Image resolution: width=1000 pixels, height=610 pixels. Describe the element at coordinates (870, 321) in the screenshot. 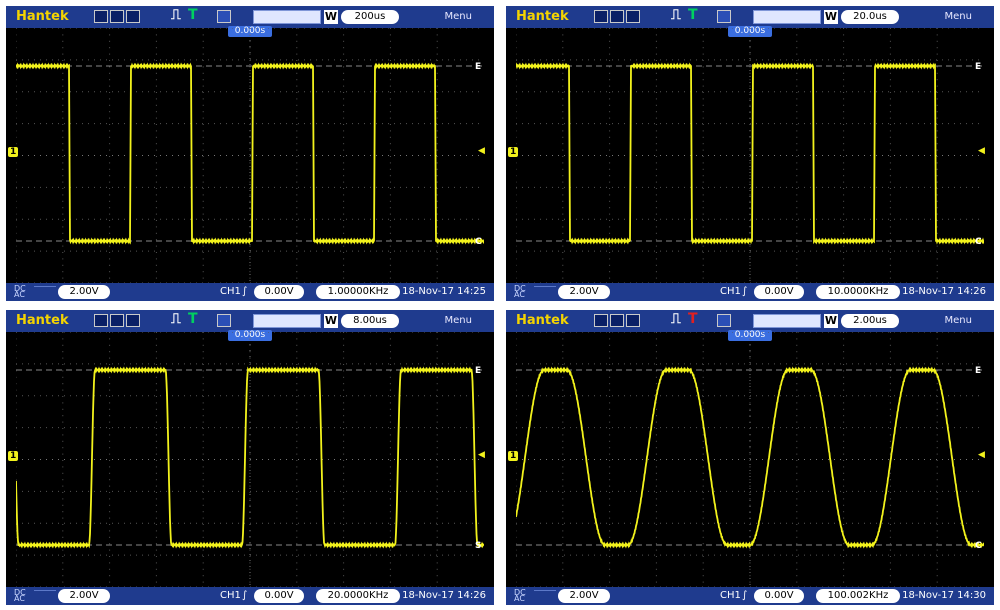

I see `timebase-value: 2.00us` at that location.